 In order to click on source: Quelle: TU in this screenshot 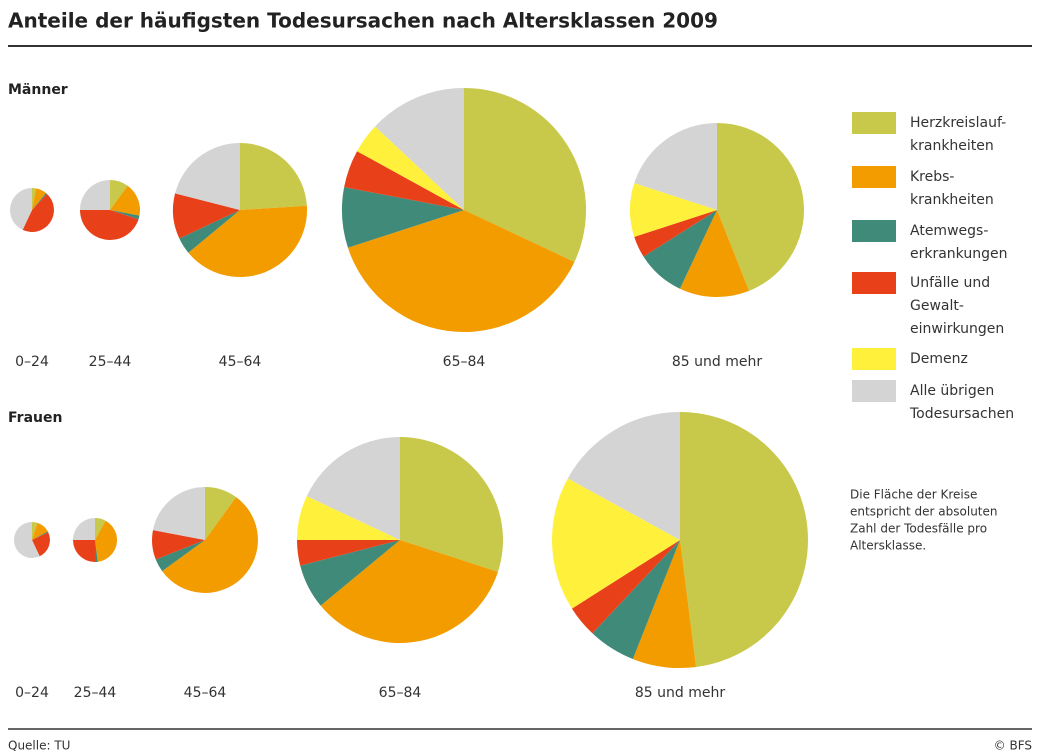, I will do `click(39, 746)`.